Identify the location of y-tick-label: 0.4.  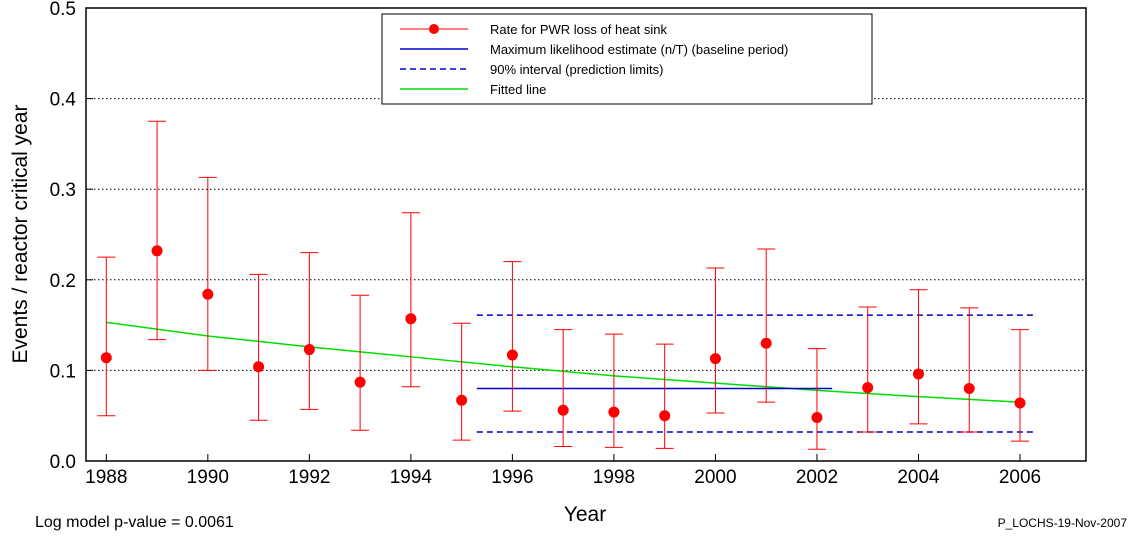
(63, 100).